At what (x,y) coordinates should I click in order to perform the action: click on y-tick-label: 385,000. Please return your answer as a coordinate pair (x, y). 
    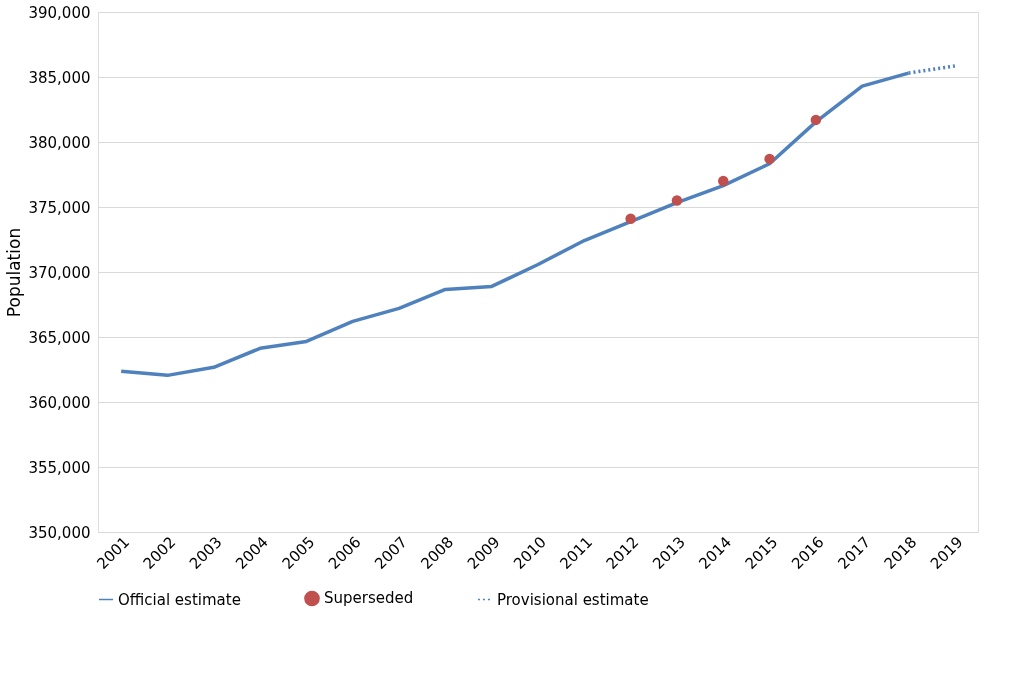
    Looking at the image, I should click on (59, 77).